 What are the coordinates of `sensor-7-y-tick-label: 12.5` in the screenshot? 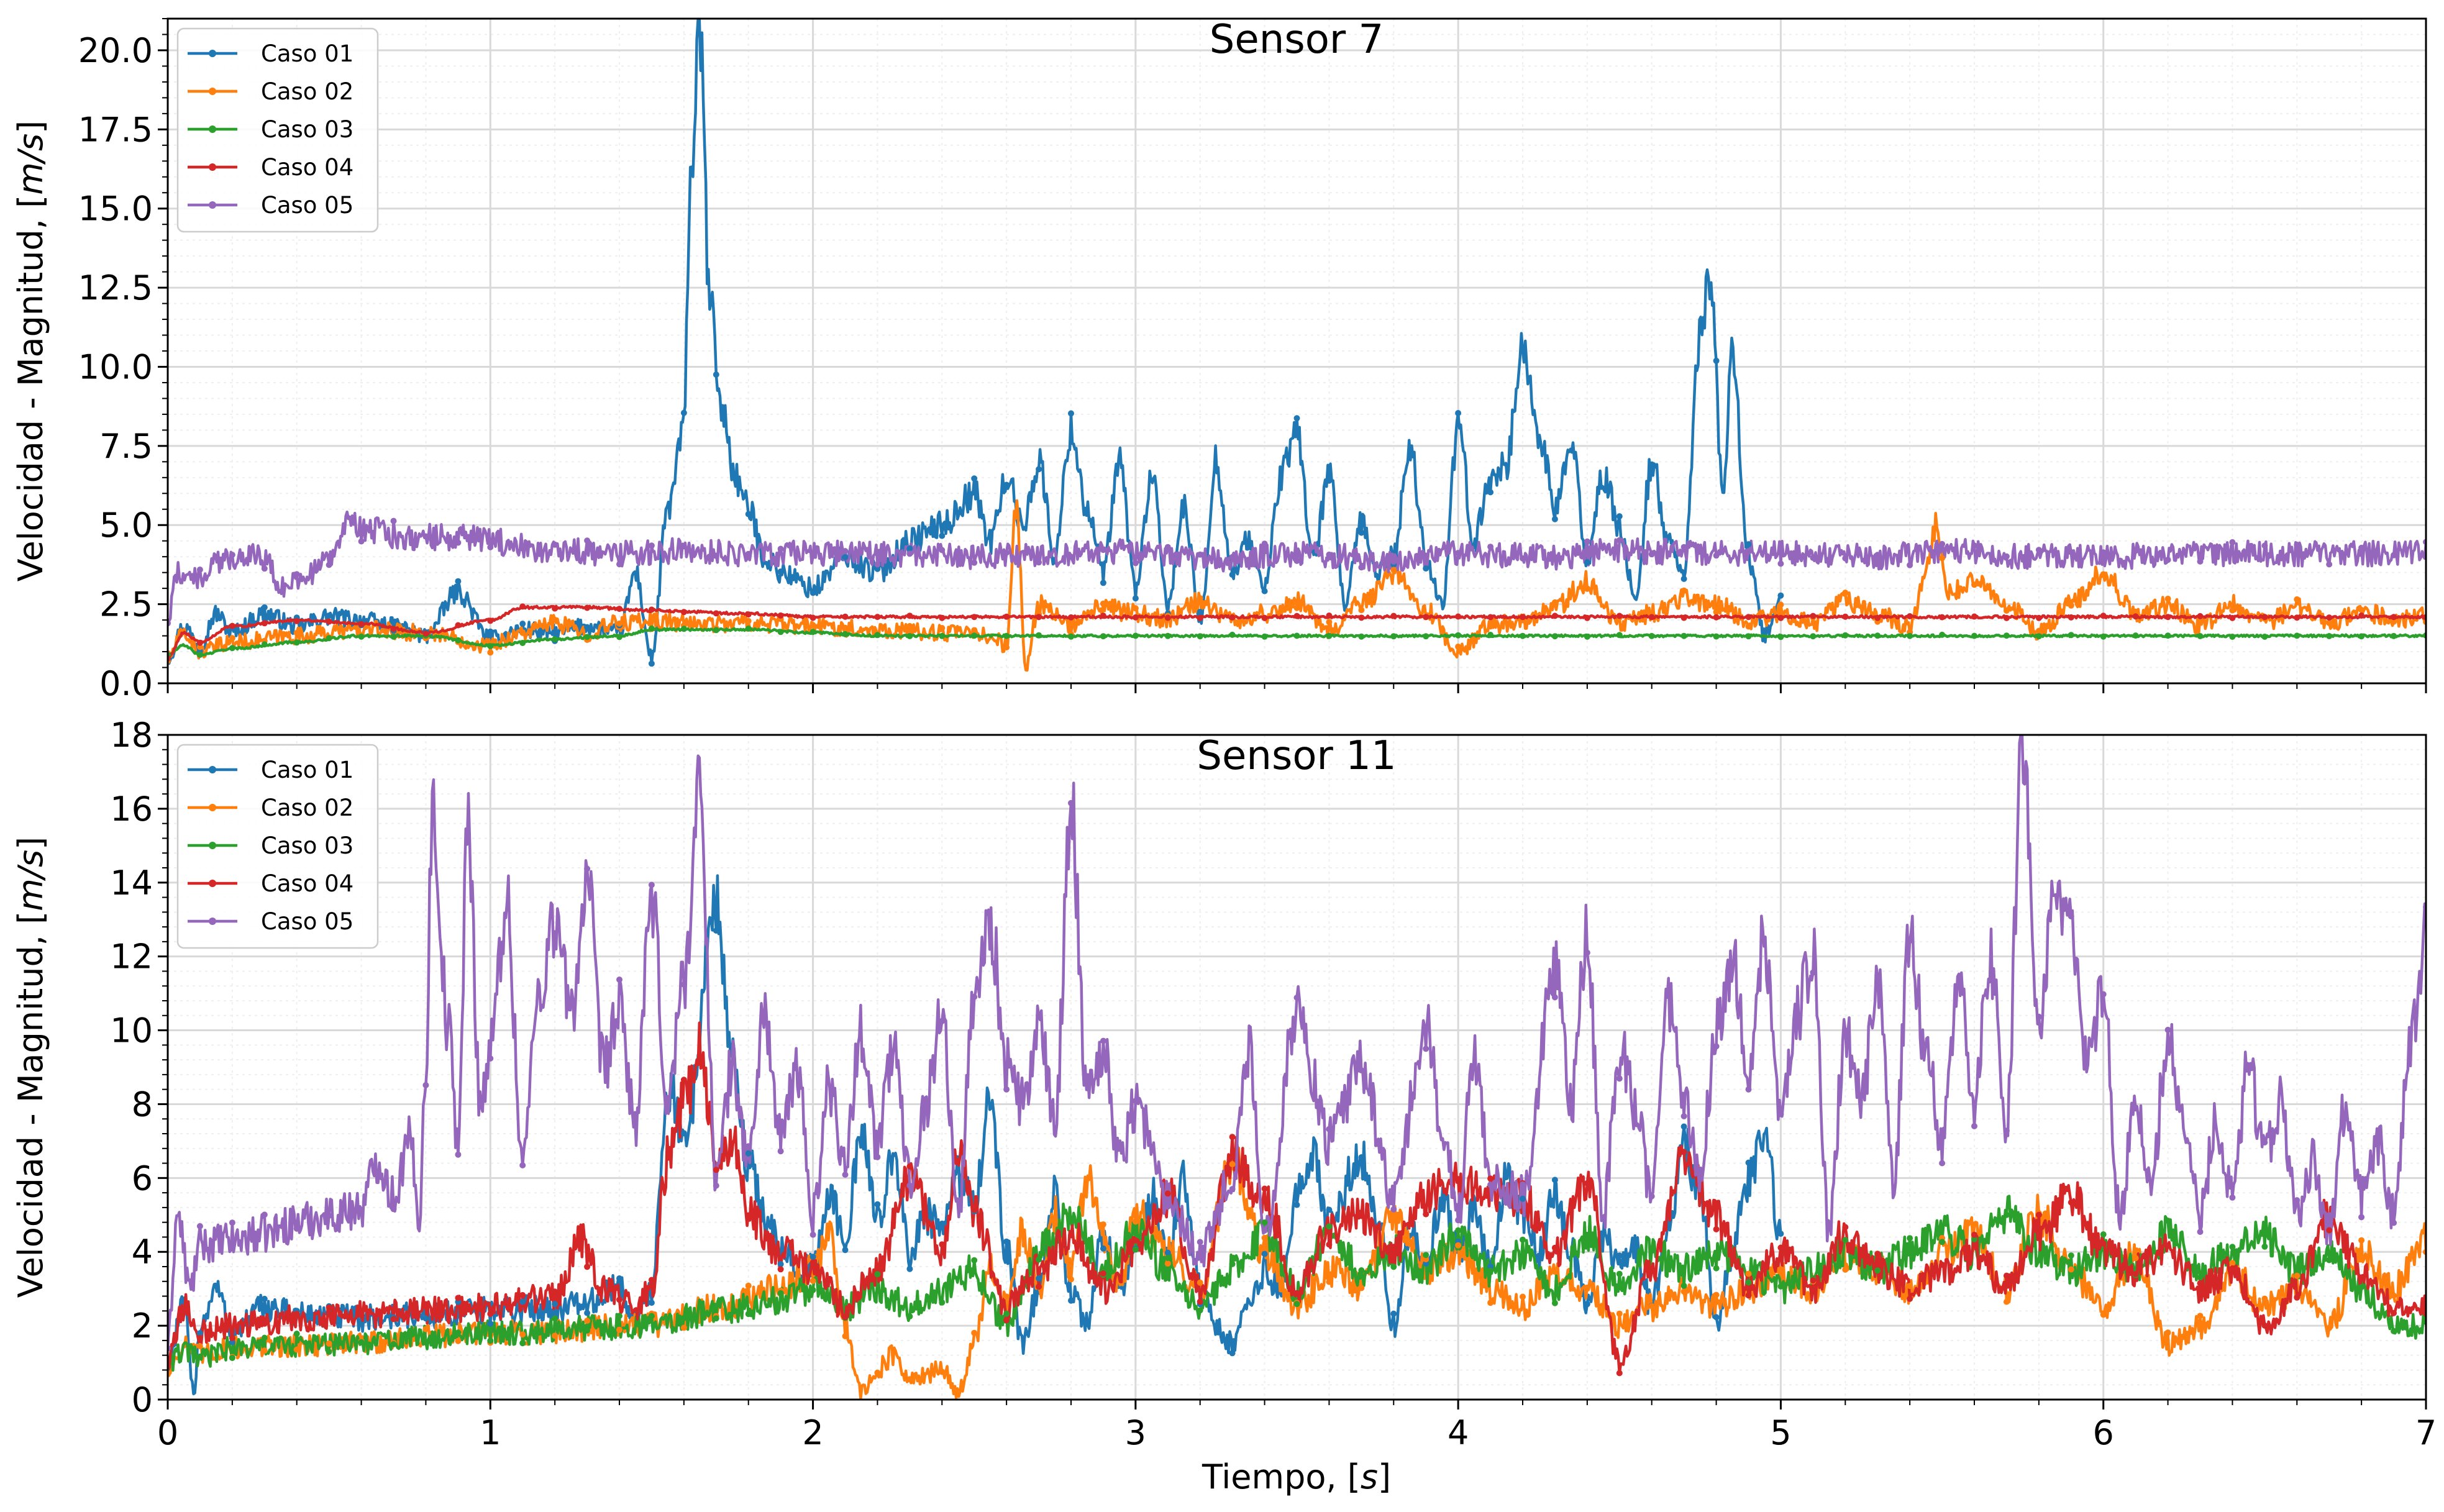 It's located at (116, 287).